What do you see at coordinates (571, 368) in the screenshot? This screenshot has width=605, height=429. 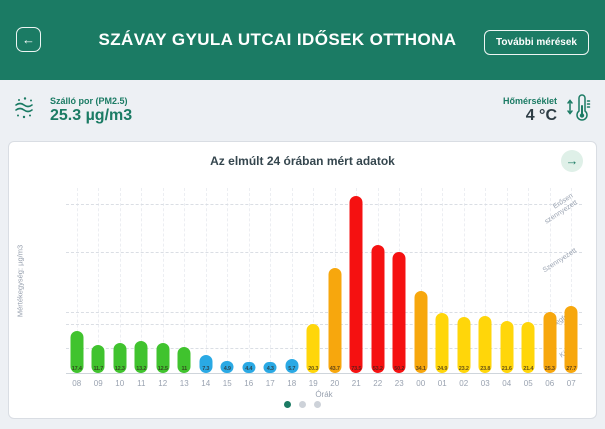 I see `bar-value-label: 27.7` at bounding box center [571, 368].